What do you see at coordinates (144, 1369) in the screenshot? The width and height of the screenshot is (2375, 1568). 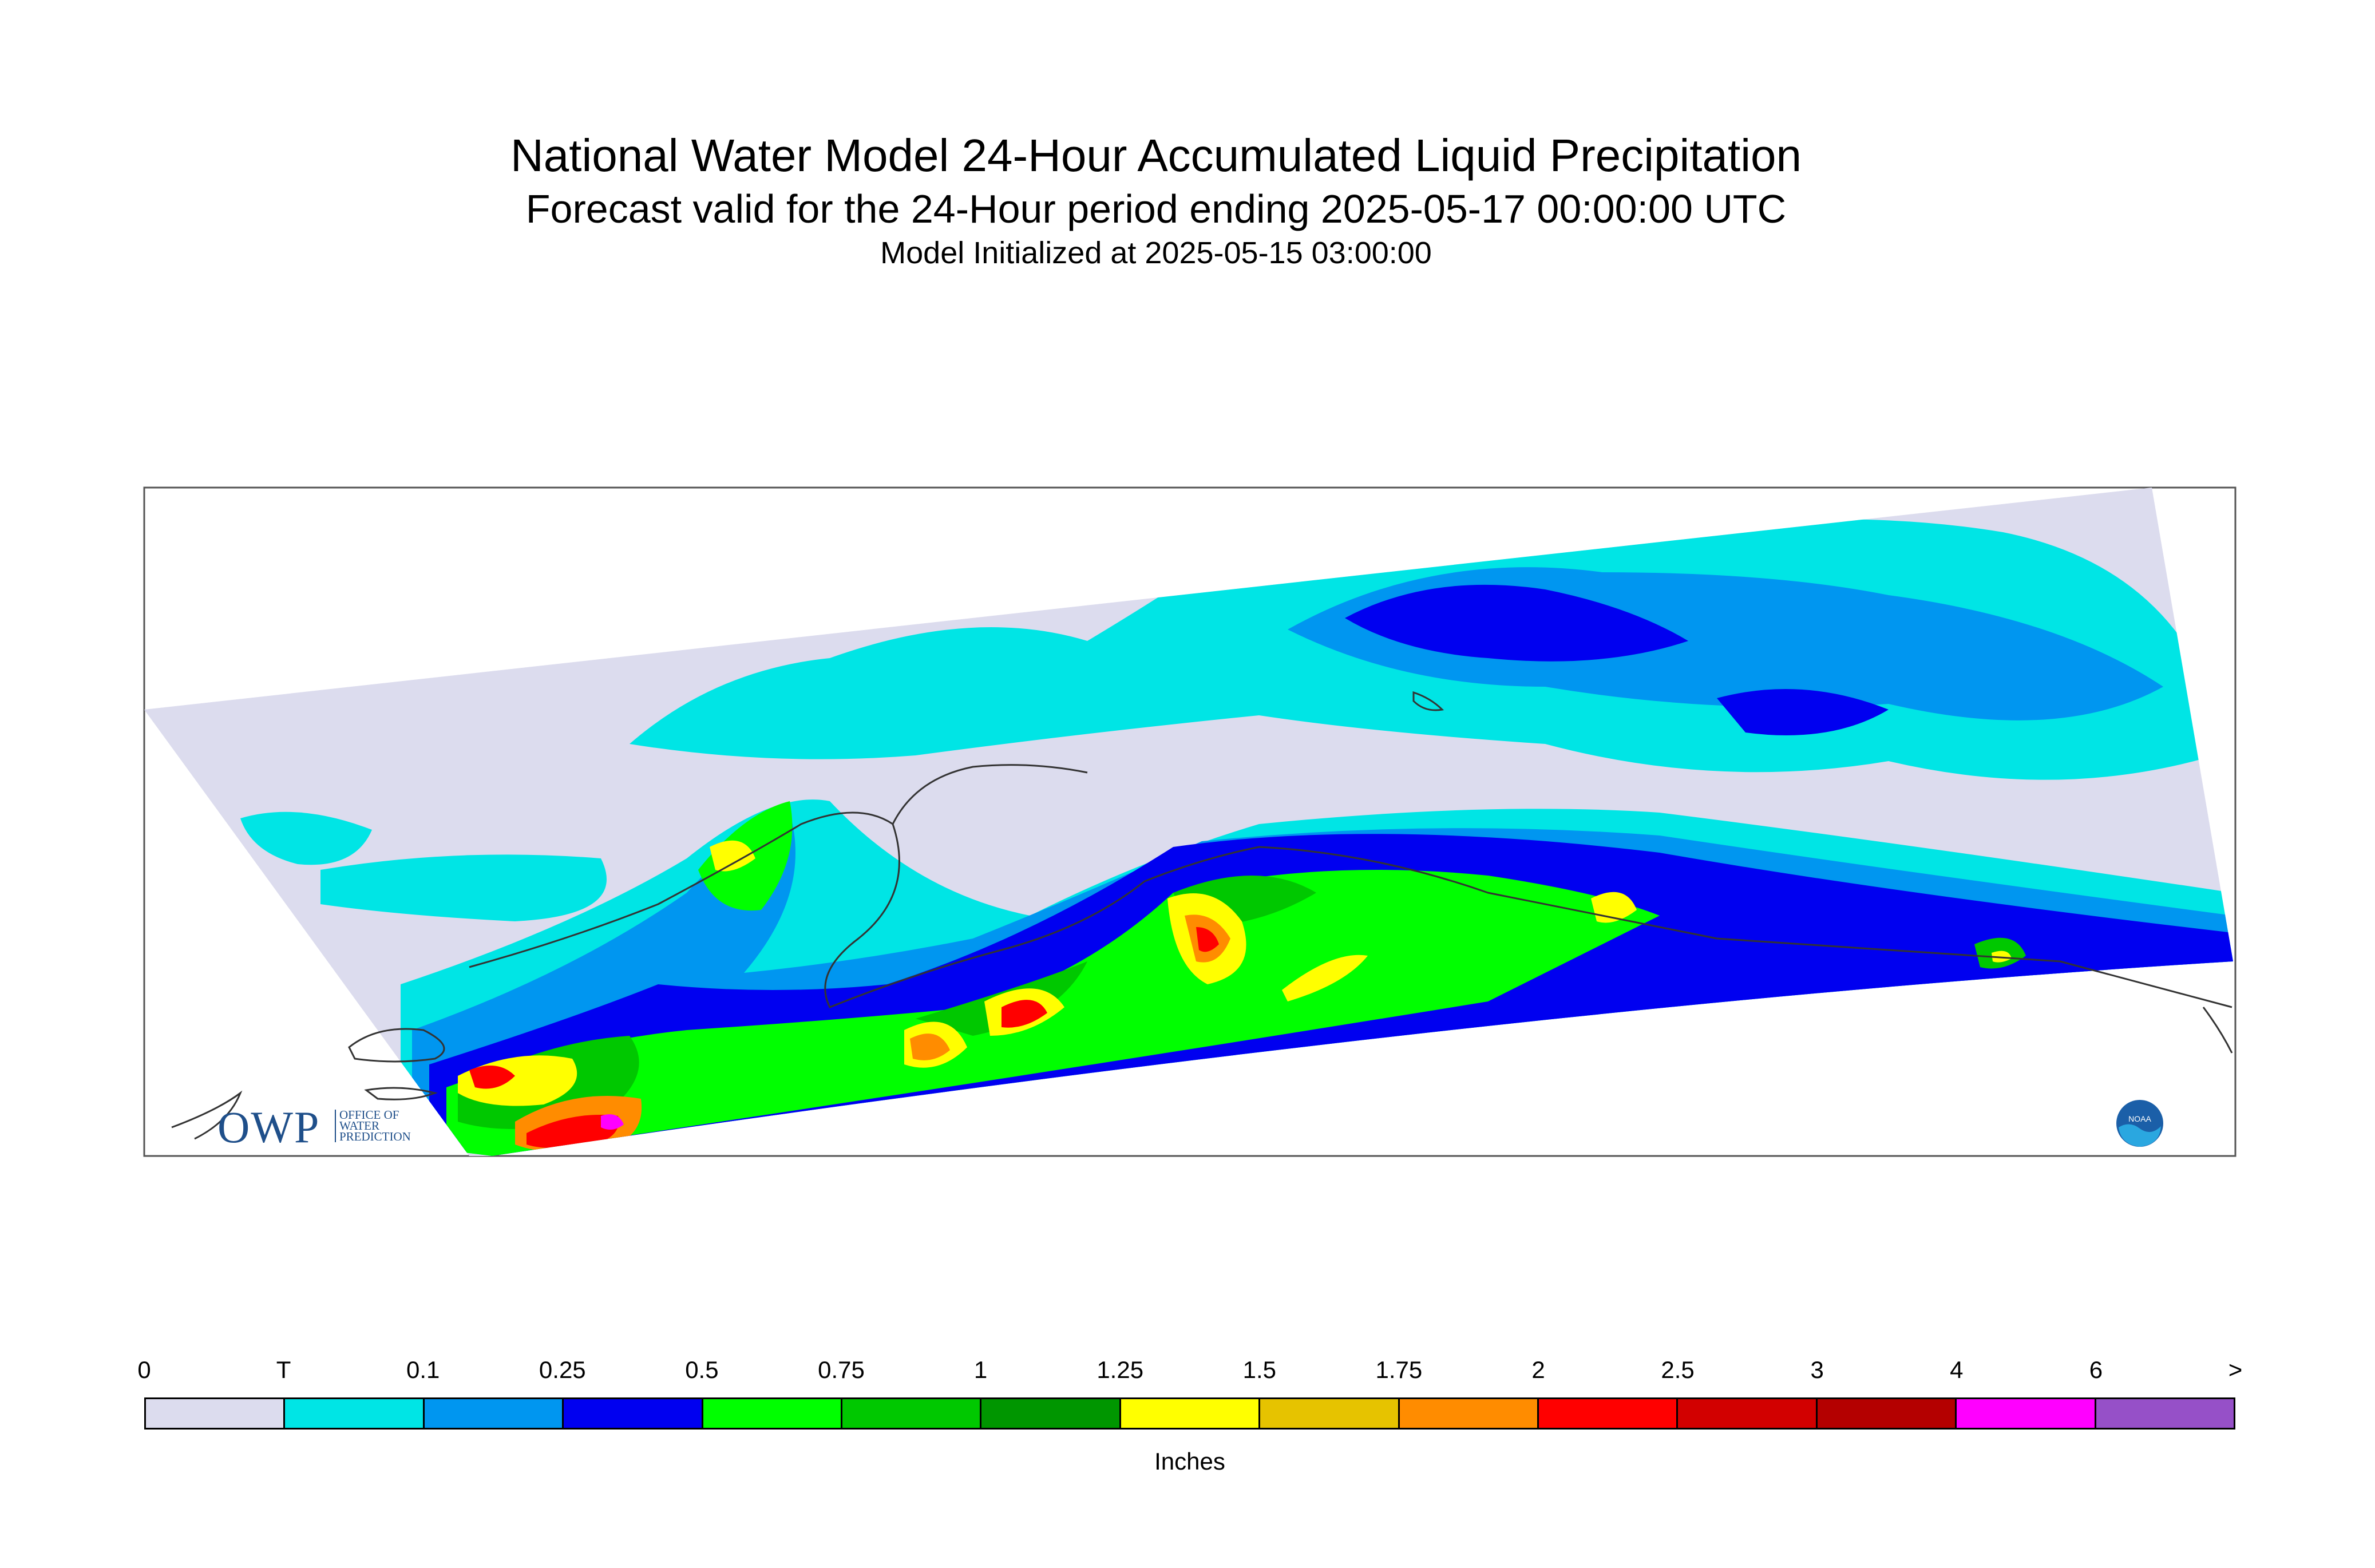 I see `legend-tick-label: 0` at bounding box center [144, 1369].